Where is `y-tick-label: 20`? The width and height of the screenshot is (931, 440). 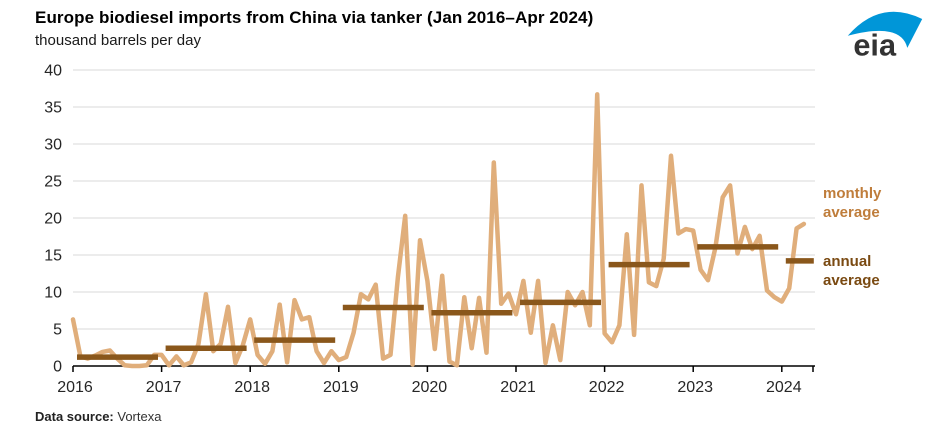
y-tick-label: 20 is located at coordinates (53, 219).